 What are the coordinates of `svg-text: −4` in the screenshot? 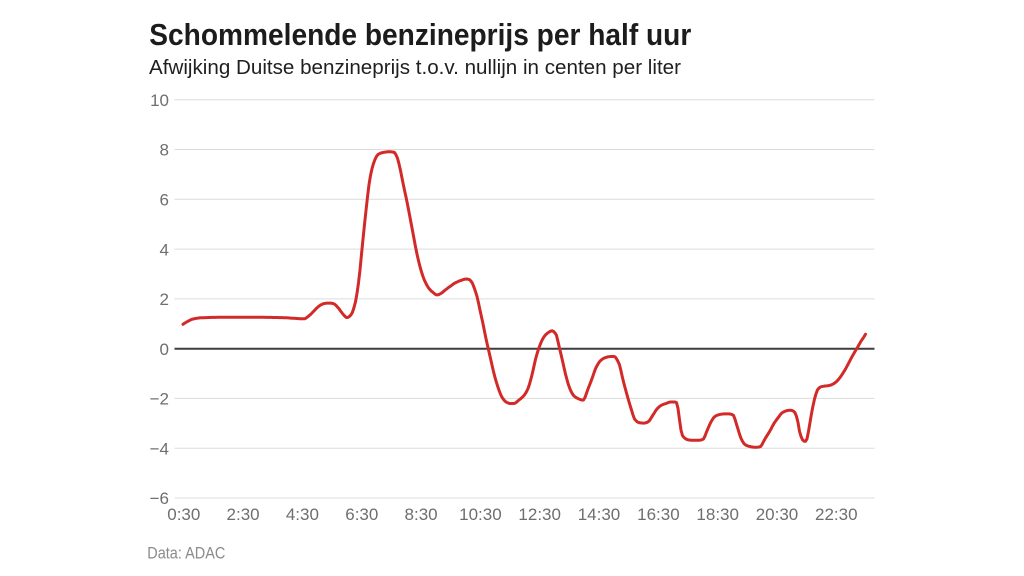 It's located at (159, 448).